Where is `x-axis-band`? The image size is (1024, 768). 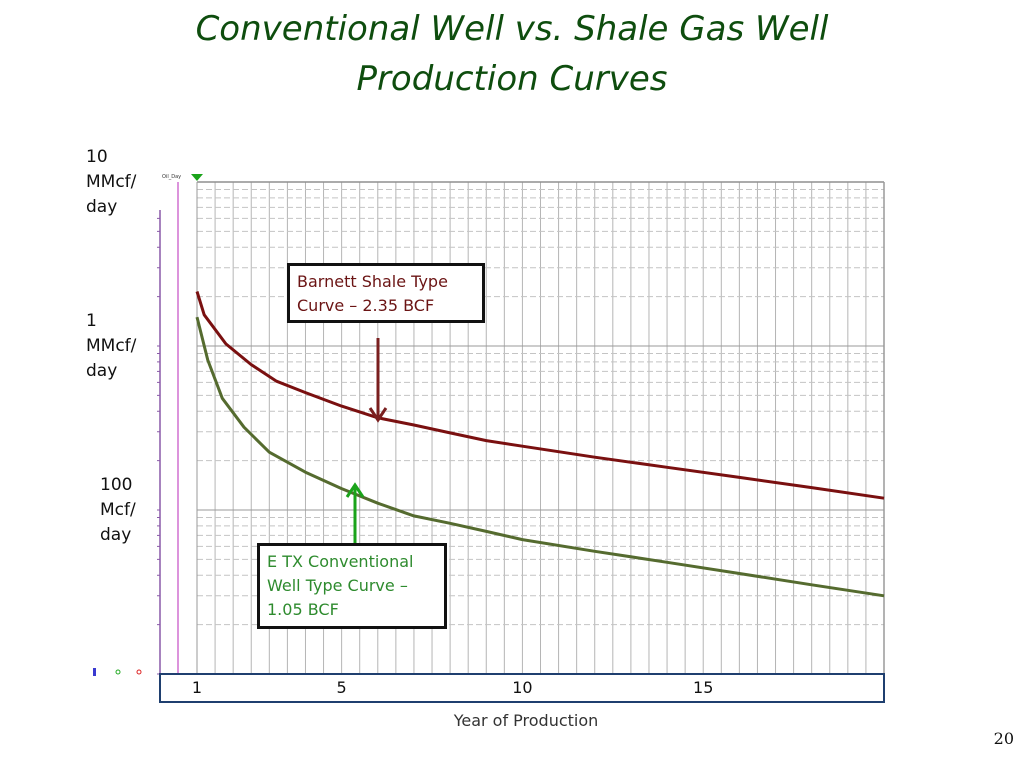
x-axis-band is located at coordinates (522, 688).